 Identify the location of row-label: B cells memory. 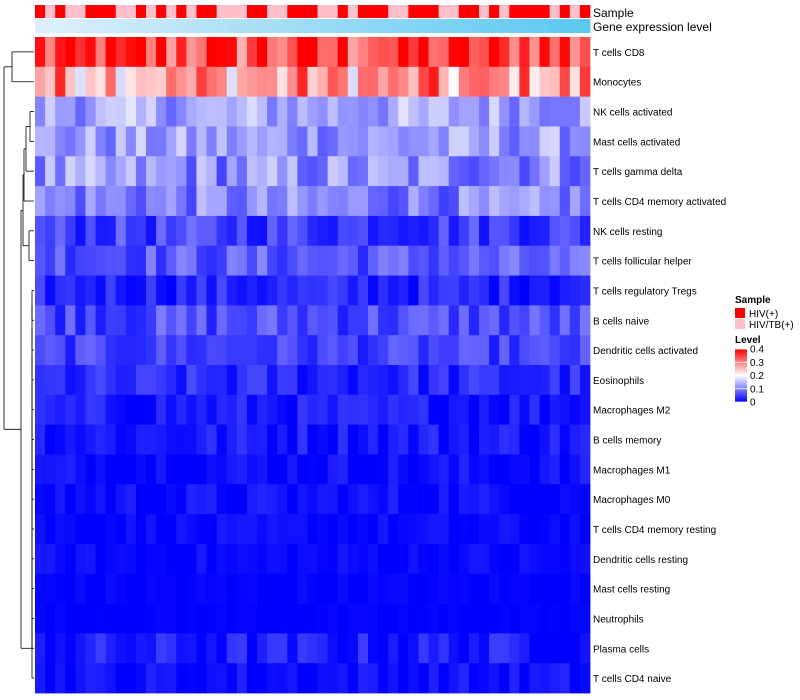
(627, 441).